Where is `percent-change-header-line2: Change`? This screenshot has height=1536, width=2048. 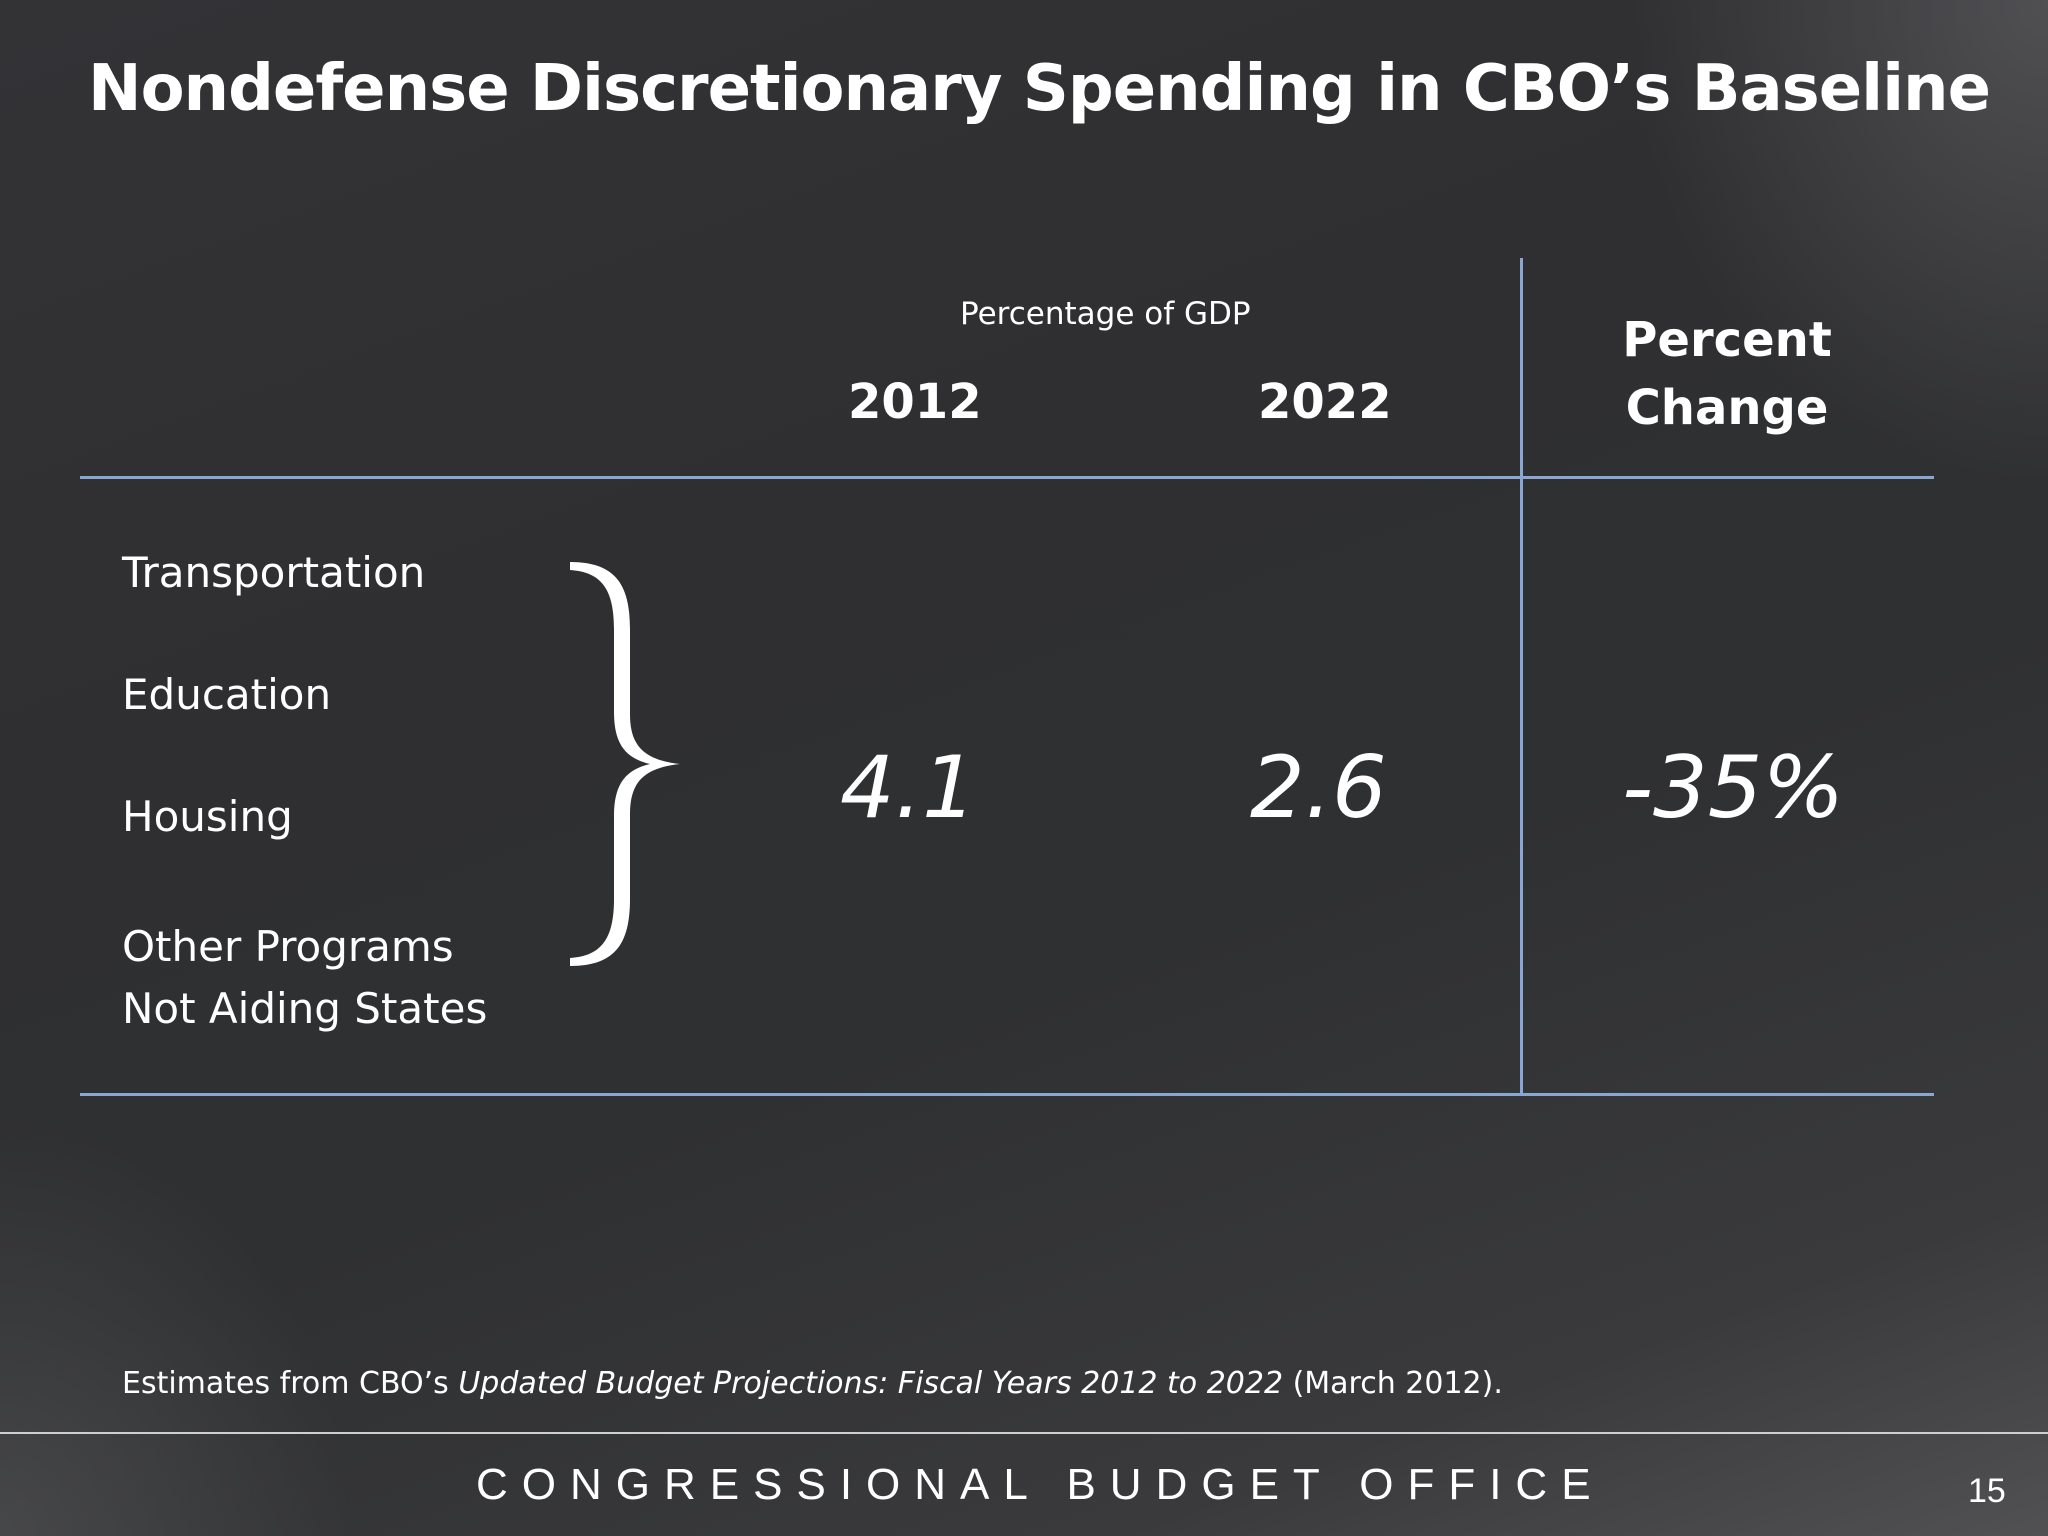 percent-change-header-line2: Change is located at coordinates (1727, 408).